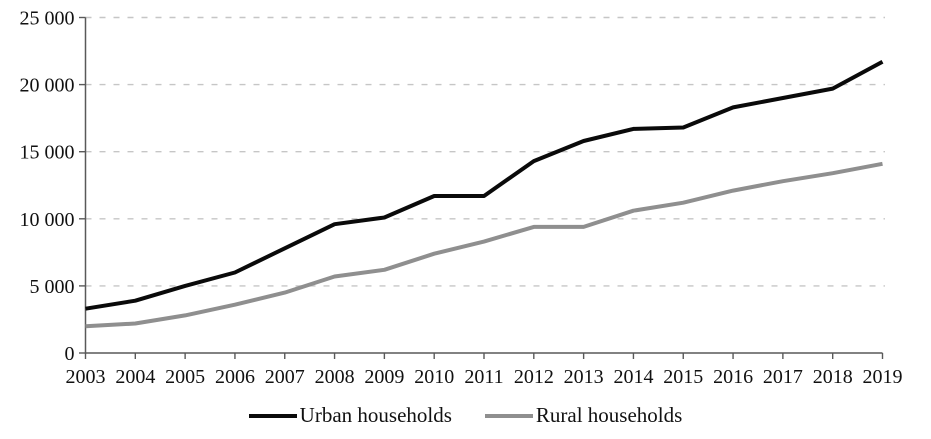 This screenshot has height=439, width=931. What do you see at coordinates (483, 377) in the screenshot?
I see `x-tick-label: 2011` at bounding box center [483, 377].